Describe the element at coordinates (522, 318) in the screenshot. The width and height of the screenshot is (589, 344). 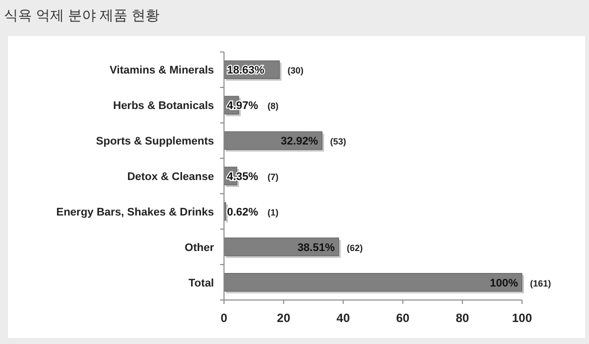
I see `x-tick-label: 100` at that location.